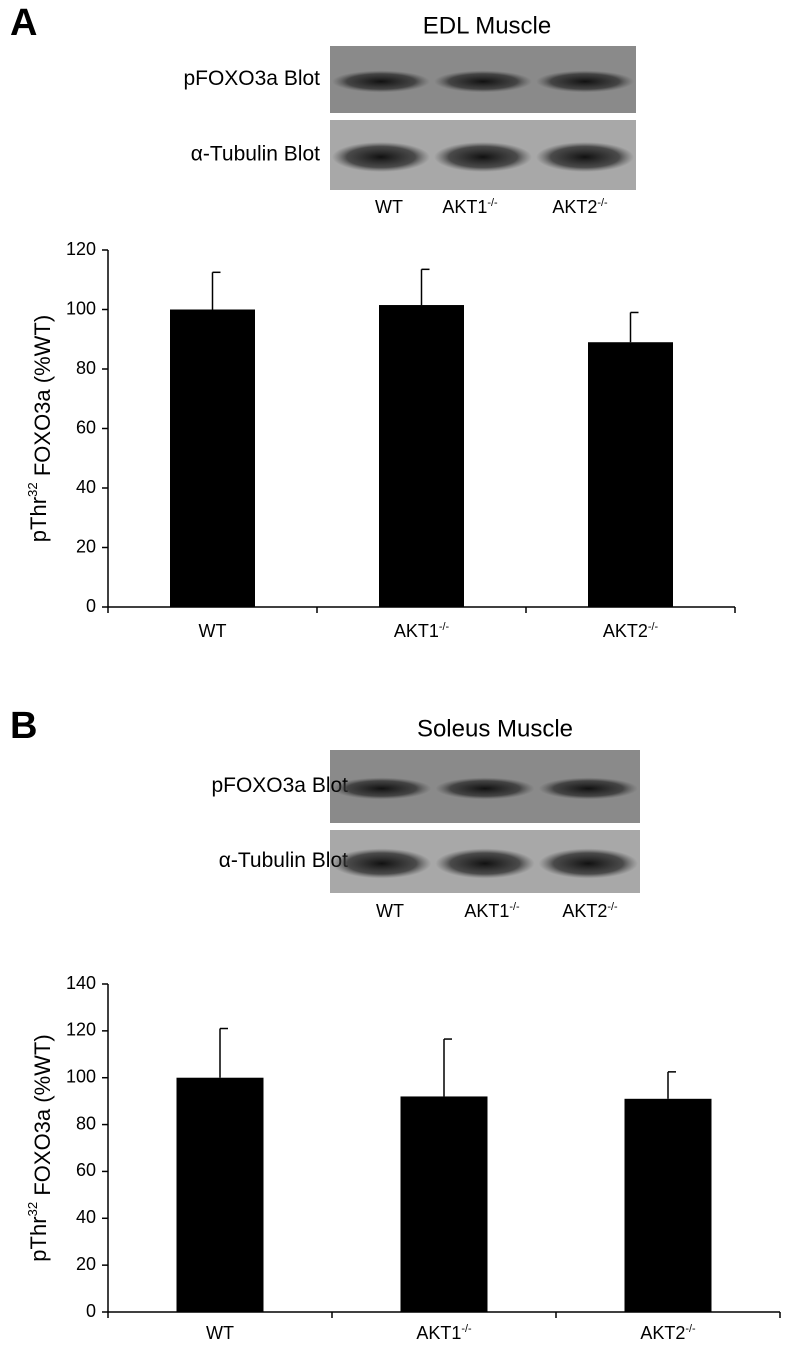 The image size is (793, 1346). I want to click on y-tick-label: 140, so click(81, 983).